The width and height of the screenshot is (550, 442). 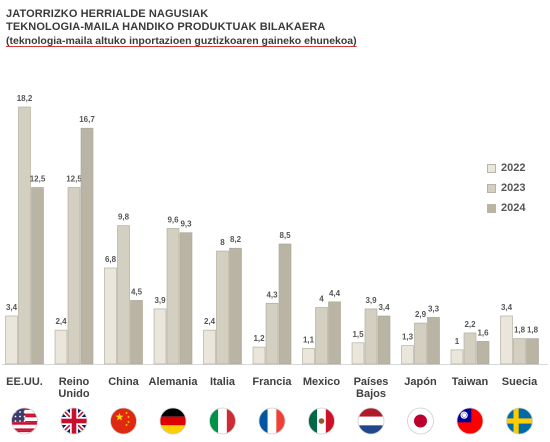 I want to click on bar-alemania-2022, so click(x=160, y=336).